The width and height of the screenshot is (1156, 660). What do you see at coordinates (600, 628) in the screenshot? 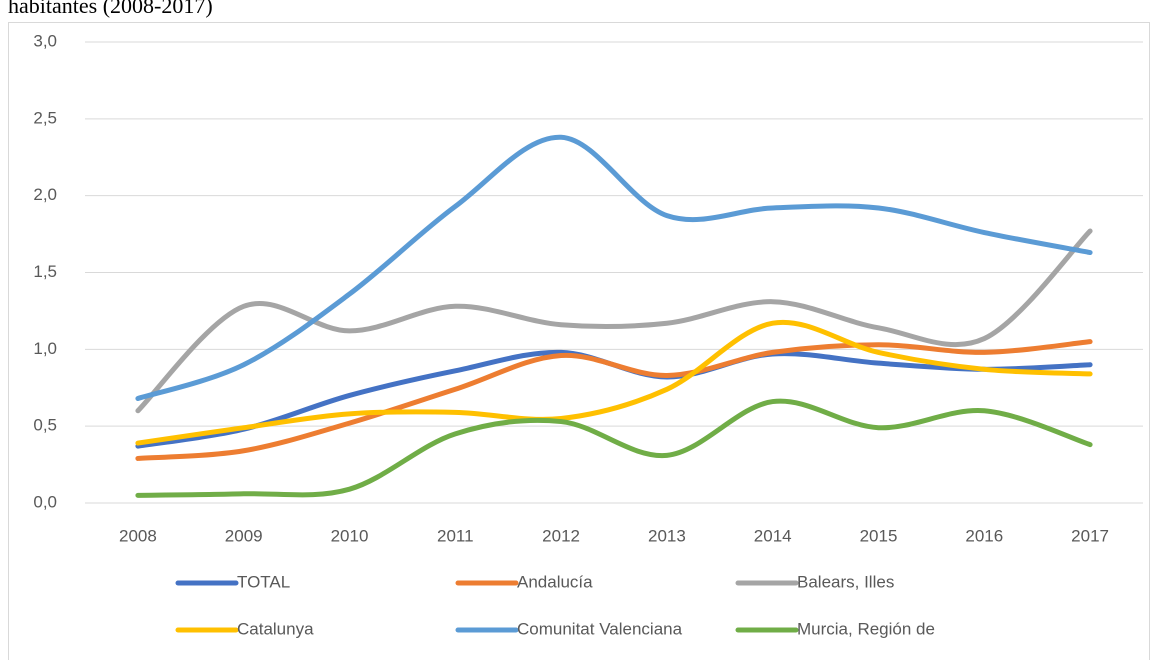
I see `legend-label: Comunitat Valenciana` at bounding box center [600, 628].